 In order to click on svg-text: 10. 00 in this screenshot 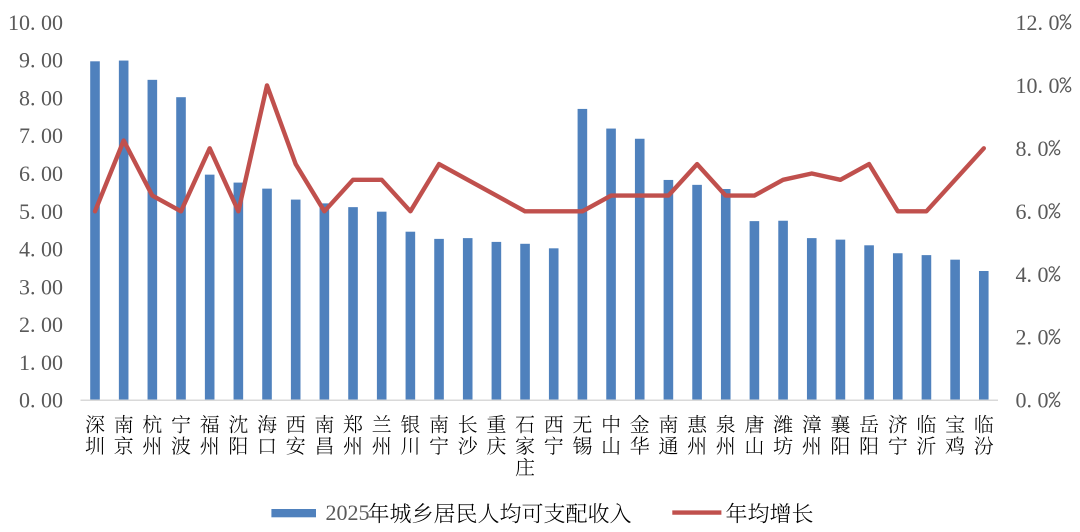, I will do `click(35, 22)`.